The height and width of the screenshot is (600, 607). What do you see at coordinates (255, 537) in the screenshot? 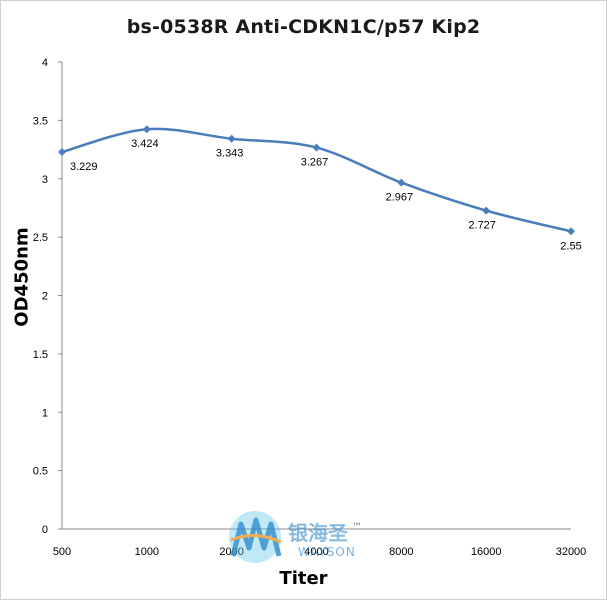
I see `watermark-icon` at bounding box center [255, 537].